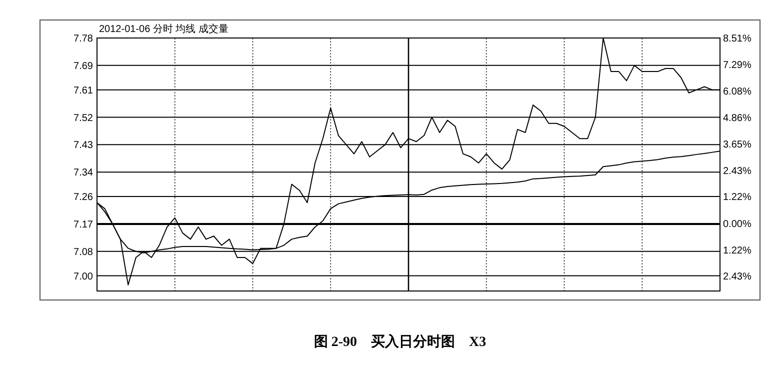 The image size is (783, 367). I want to click on y-tick-label: 7.00, so click(84, 276).